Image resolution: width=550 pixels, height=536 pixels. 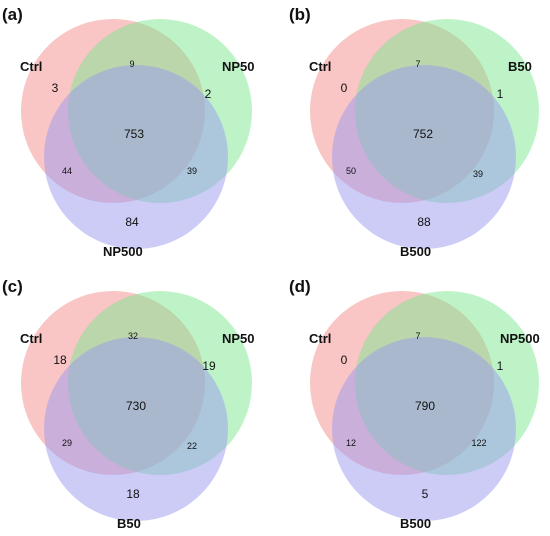 What do you see at coordinates (478, 443) in the screenshot?
I see `count-bc: 122` at bounding box center [478, 443].